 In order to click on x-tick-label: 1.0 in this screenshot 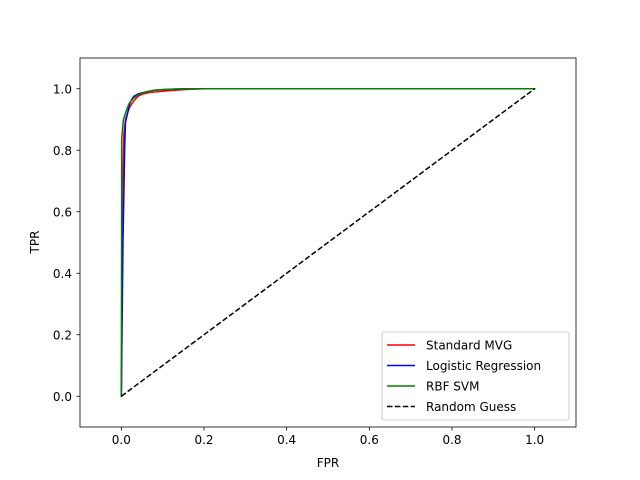, I will do `click(534, 440)`.